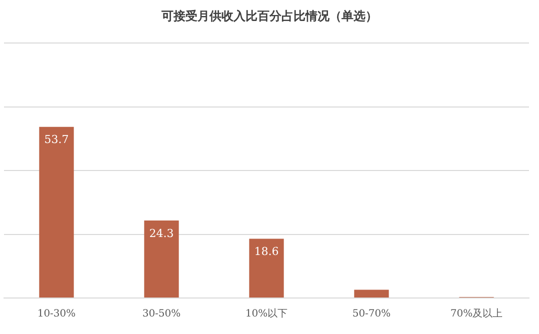  What do you see at coordinates (266, 251) in the screenshot?
I see `data-label: 18.6` at bounding box center [266, 251].